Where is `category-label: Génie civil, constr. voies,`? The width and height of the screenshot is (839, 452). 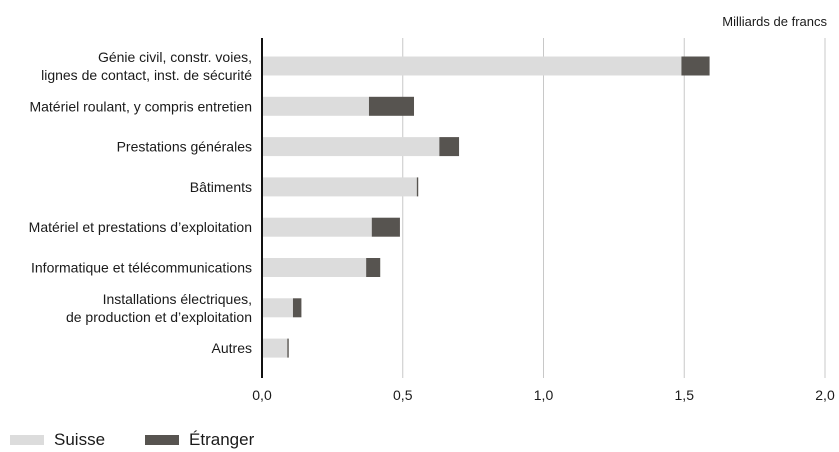
category-label: Génie civil, constr. voies, is located at coordinates (175, 57).